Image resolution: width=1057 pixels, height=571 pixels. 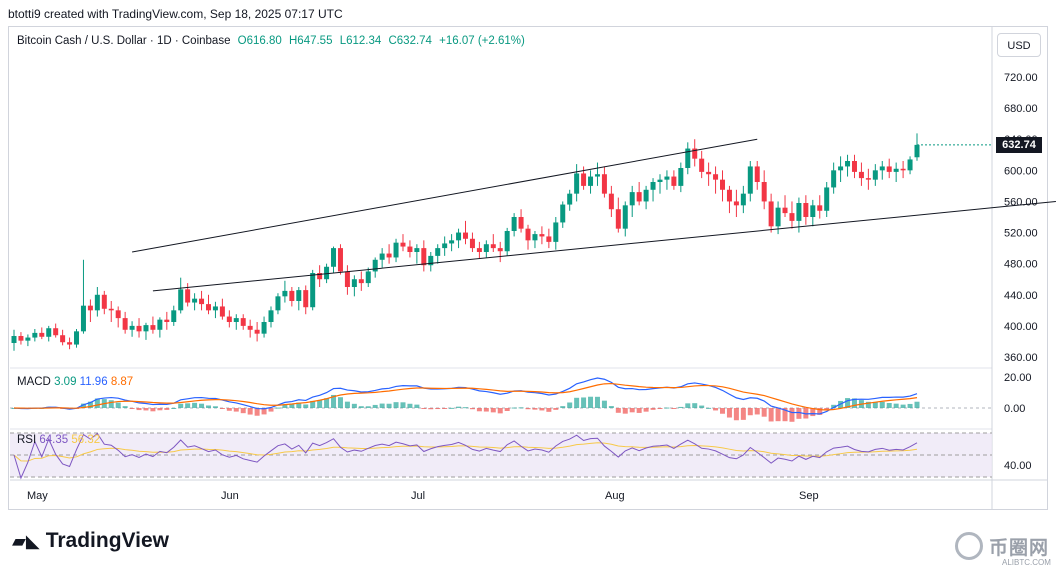 What do you see at coordinates (86, 440) in the screenshot?
I see `rsi-value-2: 56.32` at bounding box center [86, 440].